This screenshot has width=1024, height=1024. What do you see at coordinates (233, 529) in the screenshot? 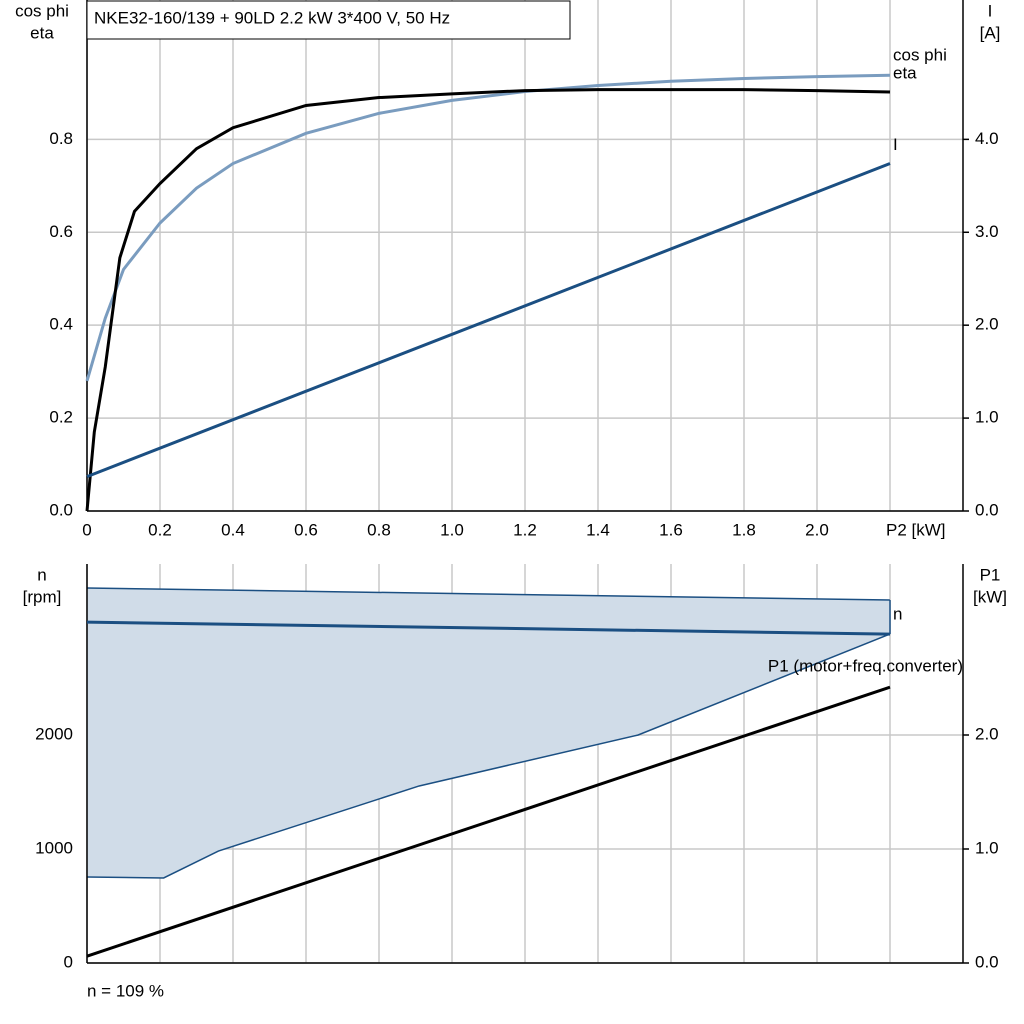
I see `x-tick-label: 0.4` at bounding box center [233, 529].